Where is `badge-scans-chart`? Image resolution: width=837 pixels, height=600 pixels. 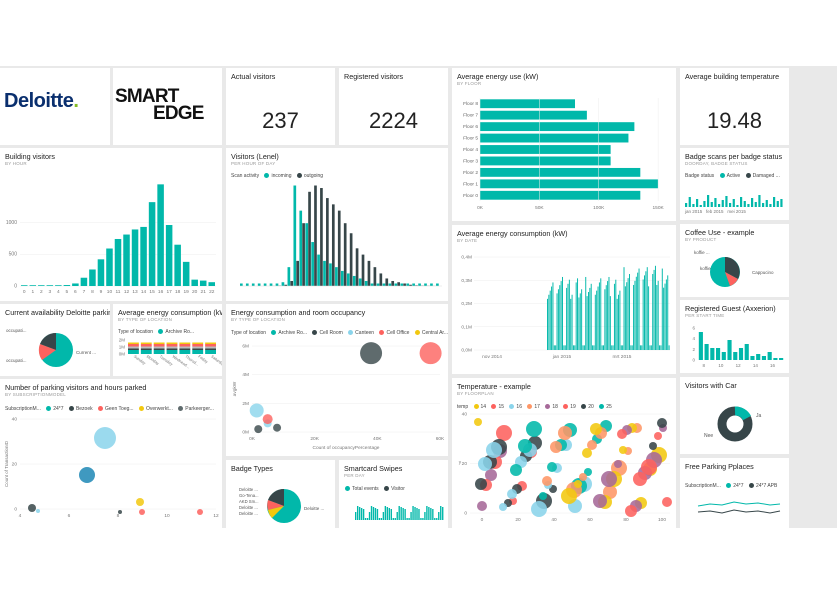 badge-scans-chart is located at coordinates (734, 201).